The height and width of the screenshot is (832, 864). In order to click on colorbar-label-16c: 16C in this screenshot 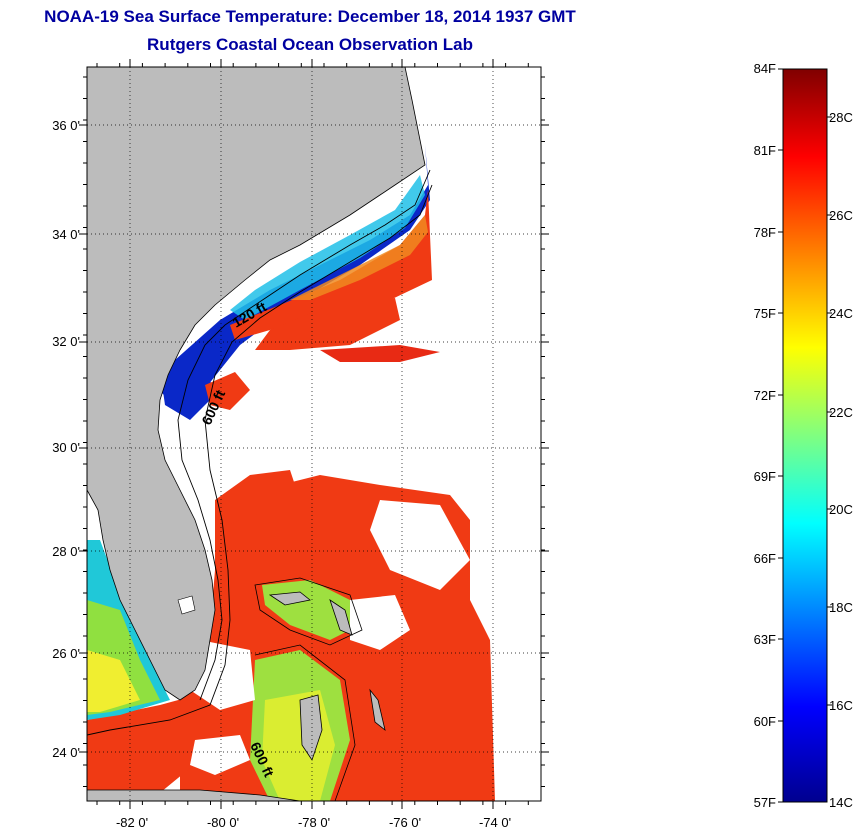, I will do `click(841, 705)`.